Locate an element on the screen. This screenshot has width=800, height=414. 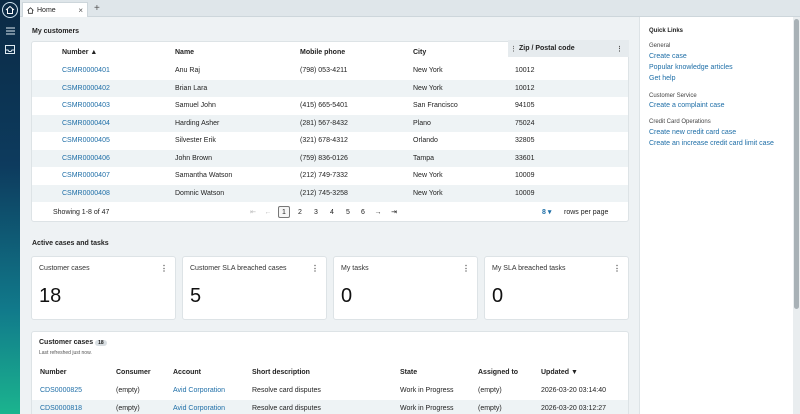
case-number-link: CDS0000825 is located at coordinates (61, 391).